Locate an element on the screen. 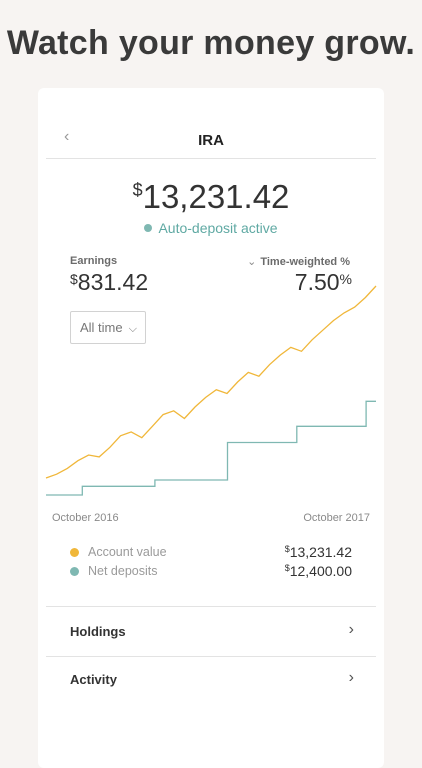 This screenshot has width=422, height=768. nav-title: IRA is located at coordinates (211, 140).